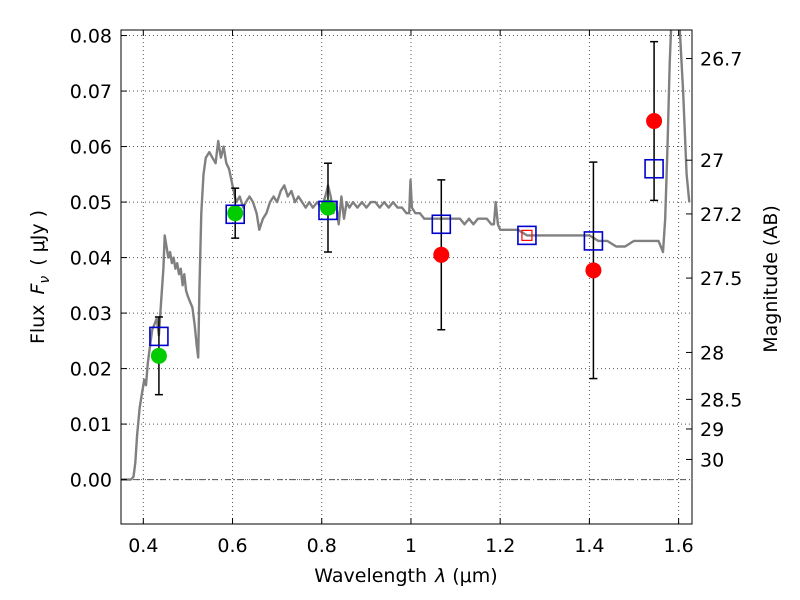 The image size is (800, 600). I want to click on magnitude-tick-label: 26.7, so click(721, 60).